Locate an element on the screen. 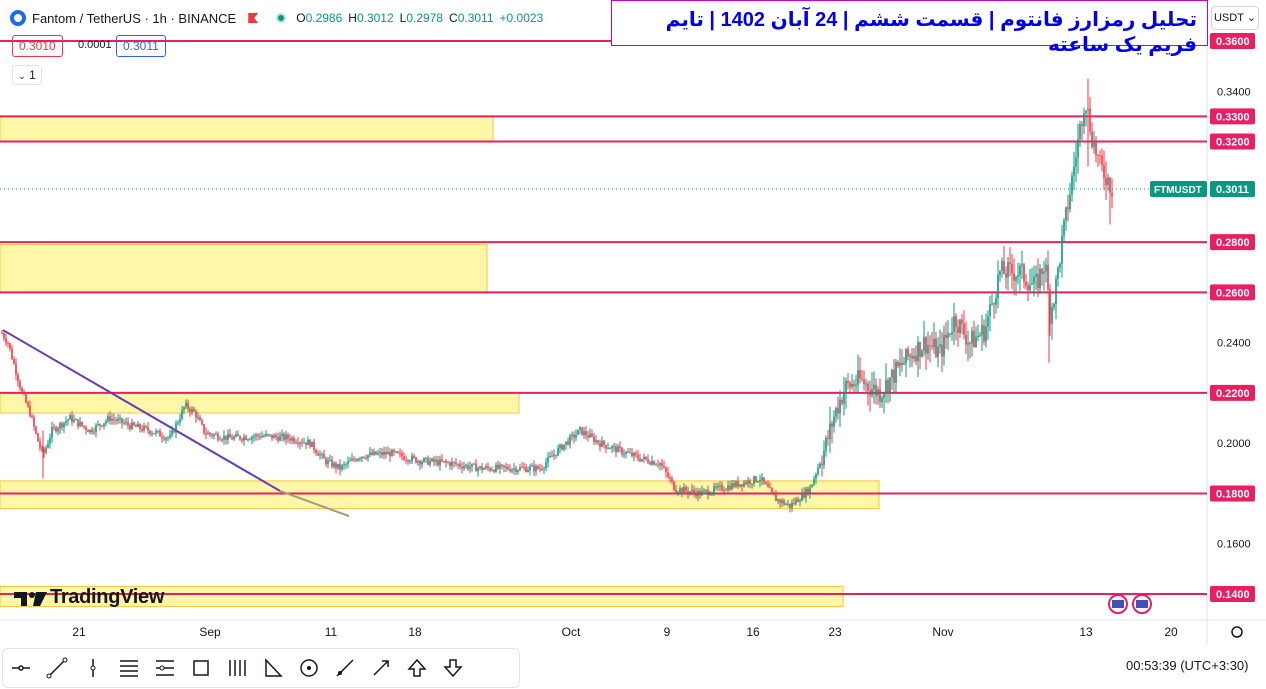 This screenshot has height=689, width=1266. trendline is located at coordinates (141, 410).